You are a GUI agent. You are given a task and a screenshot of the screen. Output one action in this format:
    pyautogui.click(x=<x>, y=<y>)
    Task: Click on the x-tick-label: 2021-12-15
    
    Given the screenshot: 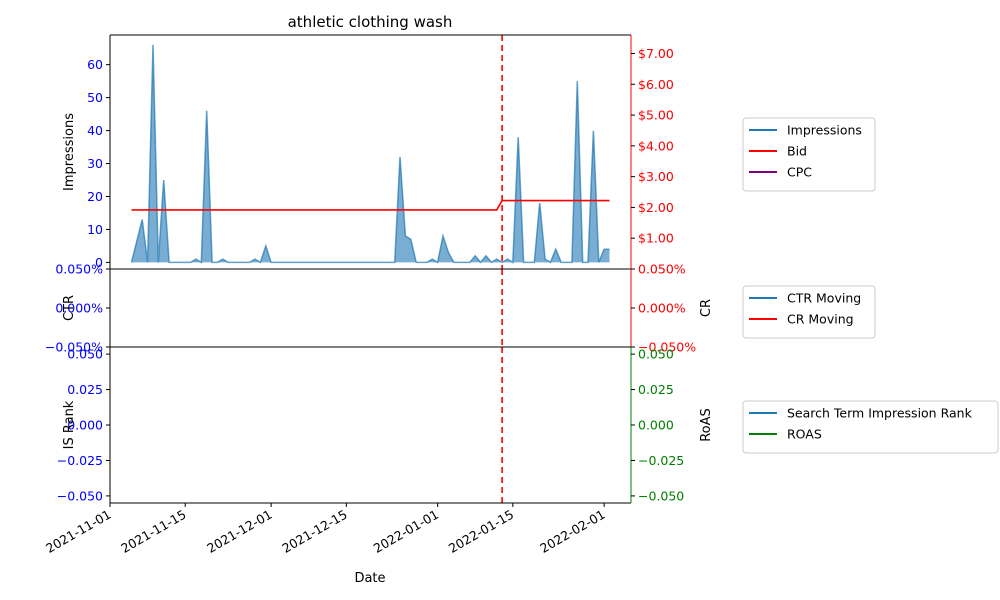 What is the action you would take?
    pyautogui.click(x=314, y=531)
    